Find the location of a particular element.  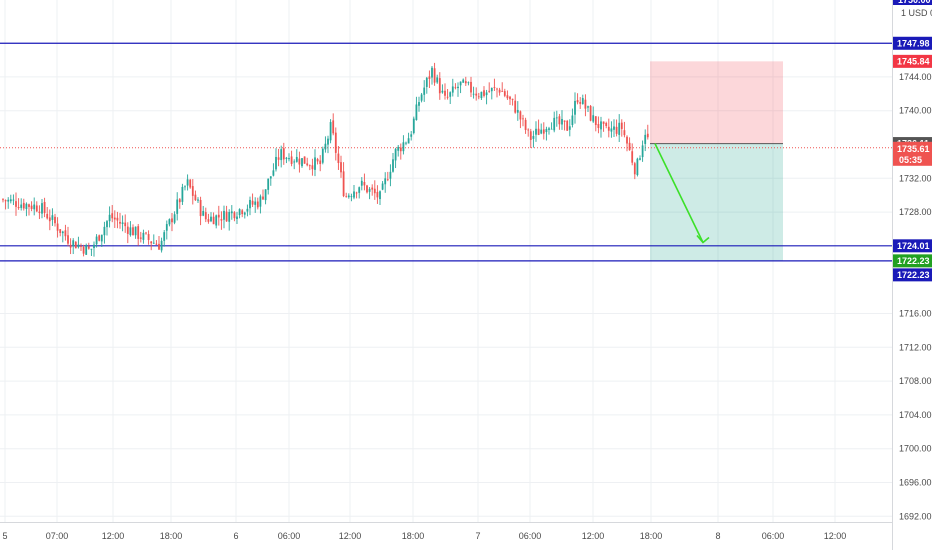

take-profit-badge is located at coordinates (912, 261).